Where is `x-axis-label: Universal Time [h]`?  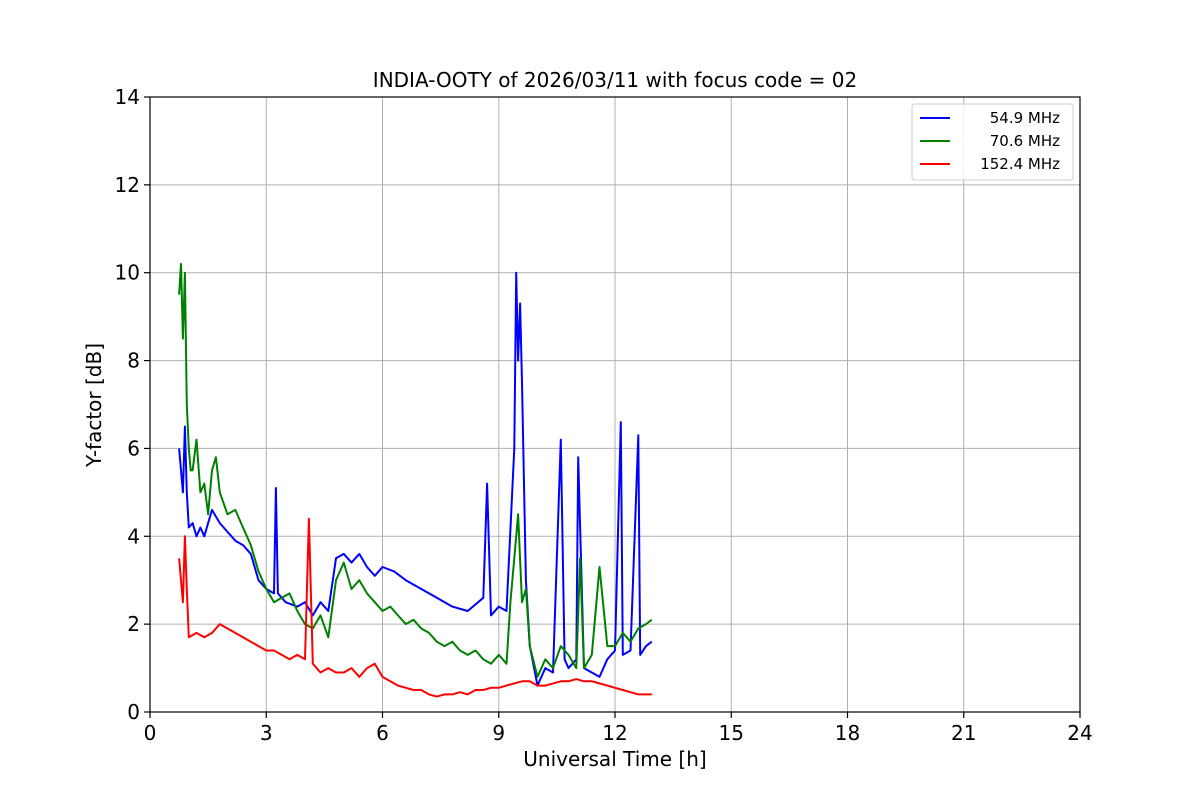 x-axis-label: Universal Time [h] is located at coordinates (614, 759).